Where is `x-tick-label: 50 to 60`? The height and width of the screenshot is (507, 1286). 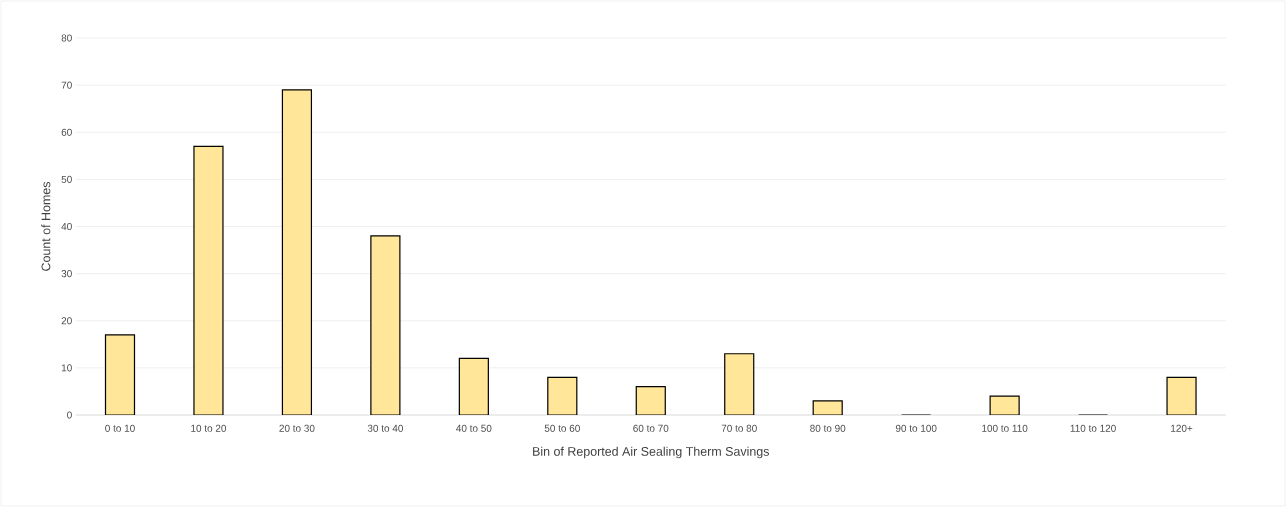 x-tick-label: 50 to 60 is located at coordinates (562, 428).